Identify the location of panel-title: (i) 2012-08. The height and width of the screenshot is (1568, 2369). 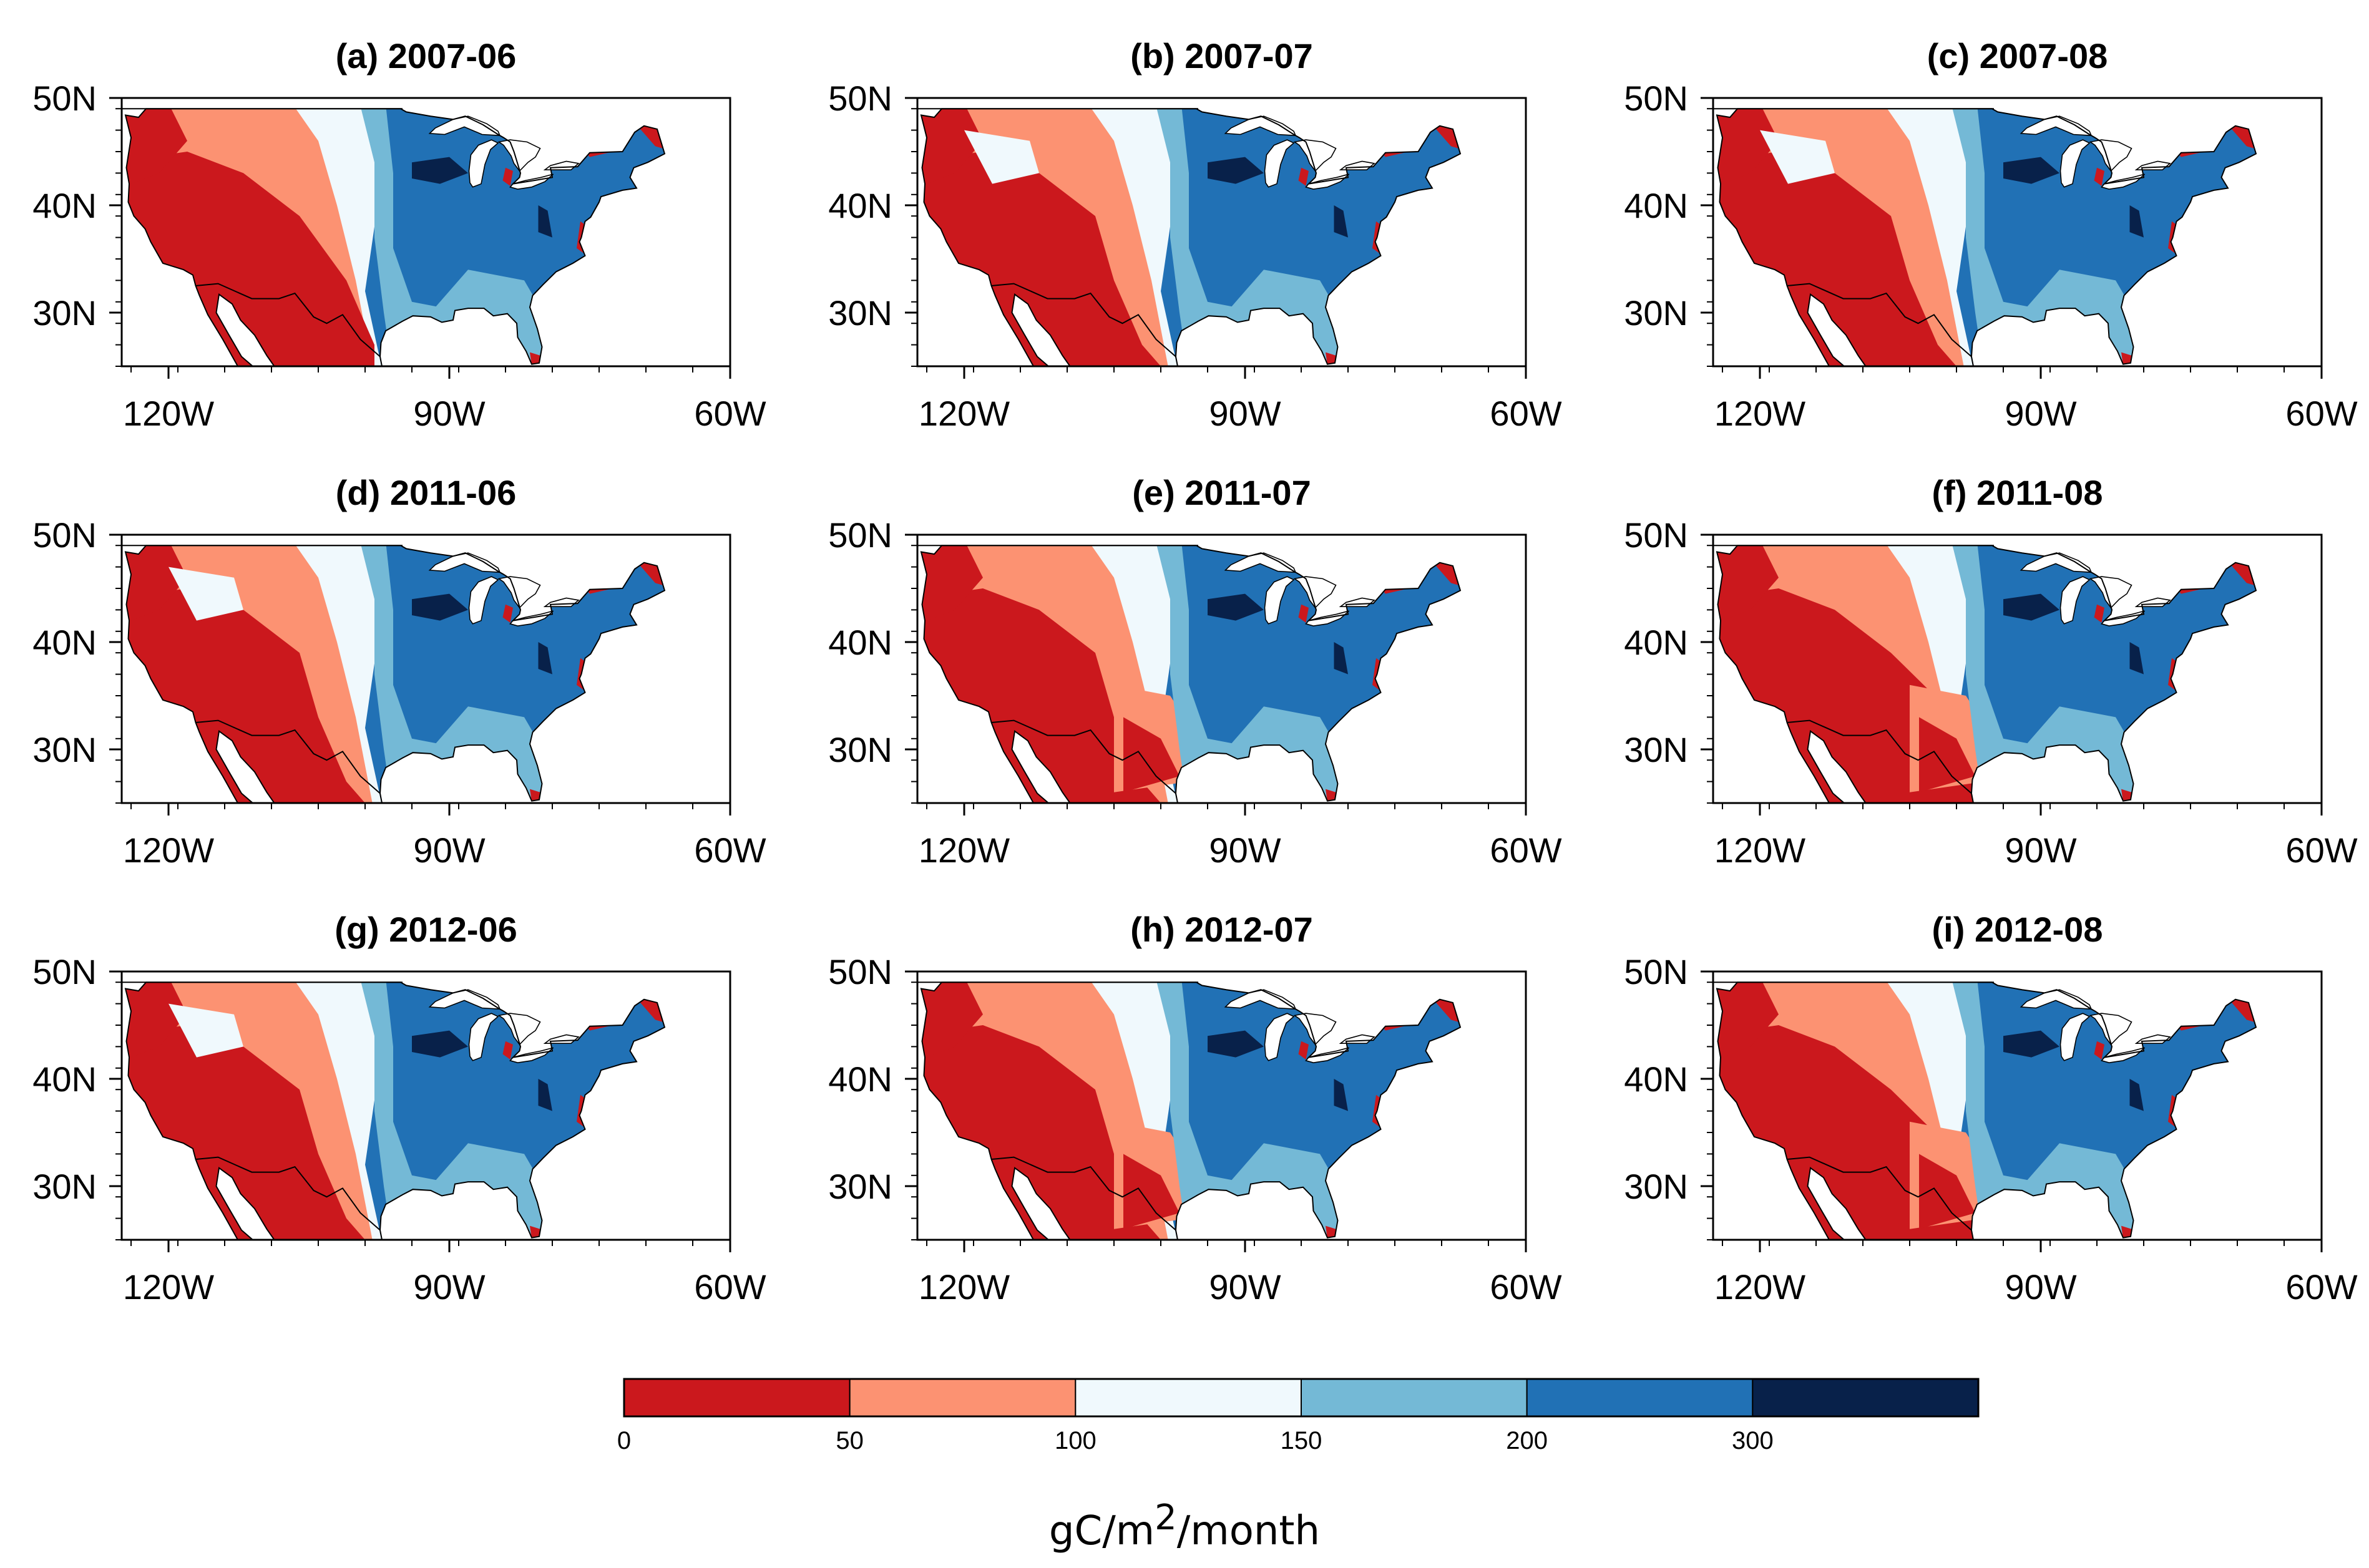
(2017, 929).